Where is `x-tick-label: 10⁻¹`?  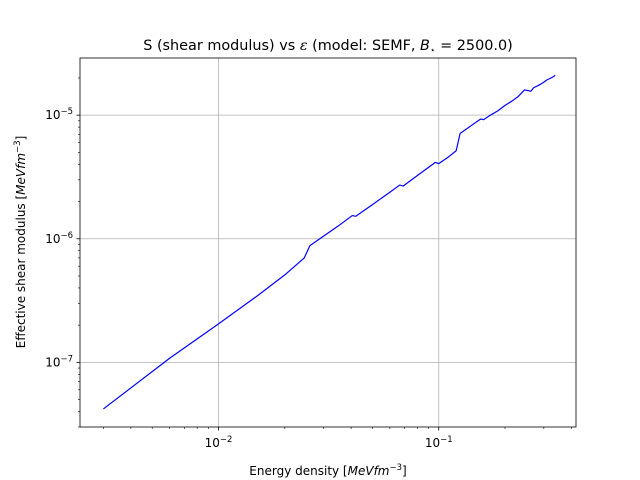 x-tick-label: 10⁻¹ is located at coordinates (439, 442).